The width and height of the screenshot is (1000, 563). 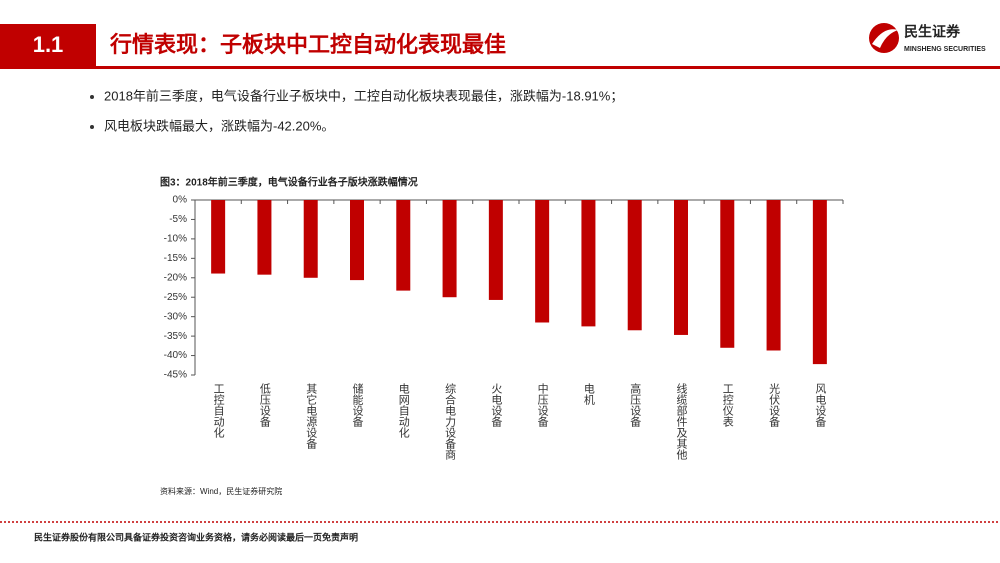 What do you see at coordinates (307, 44) in the screenshot?
I see `slide-title: 行情表现：子板块中工控自动化表现最佳` at bounding box center [307, 44].